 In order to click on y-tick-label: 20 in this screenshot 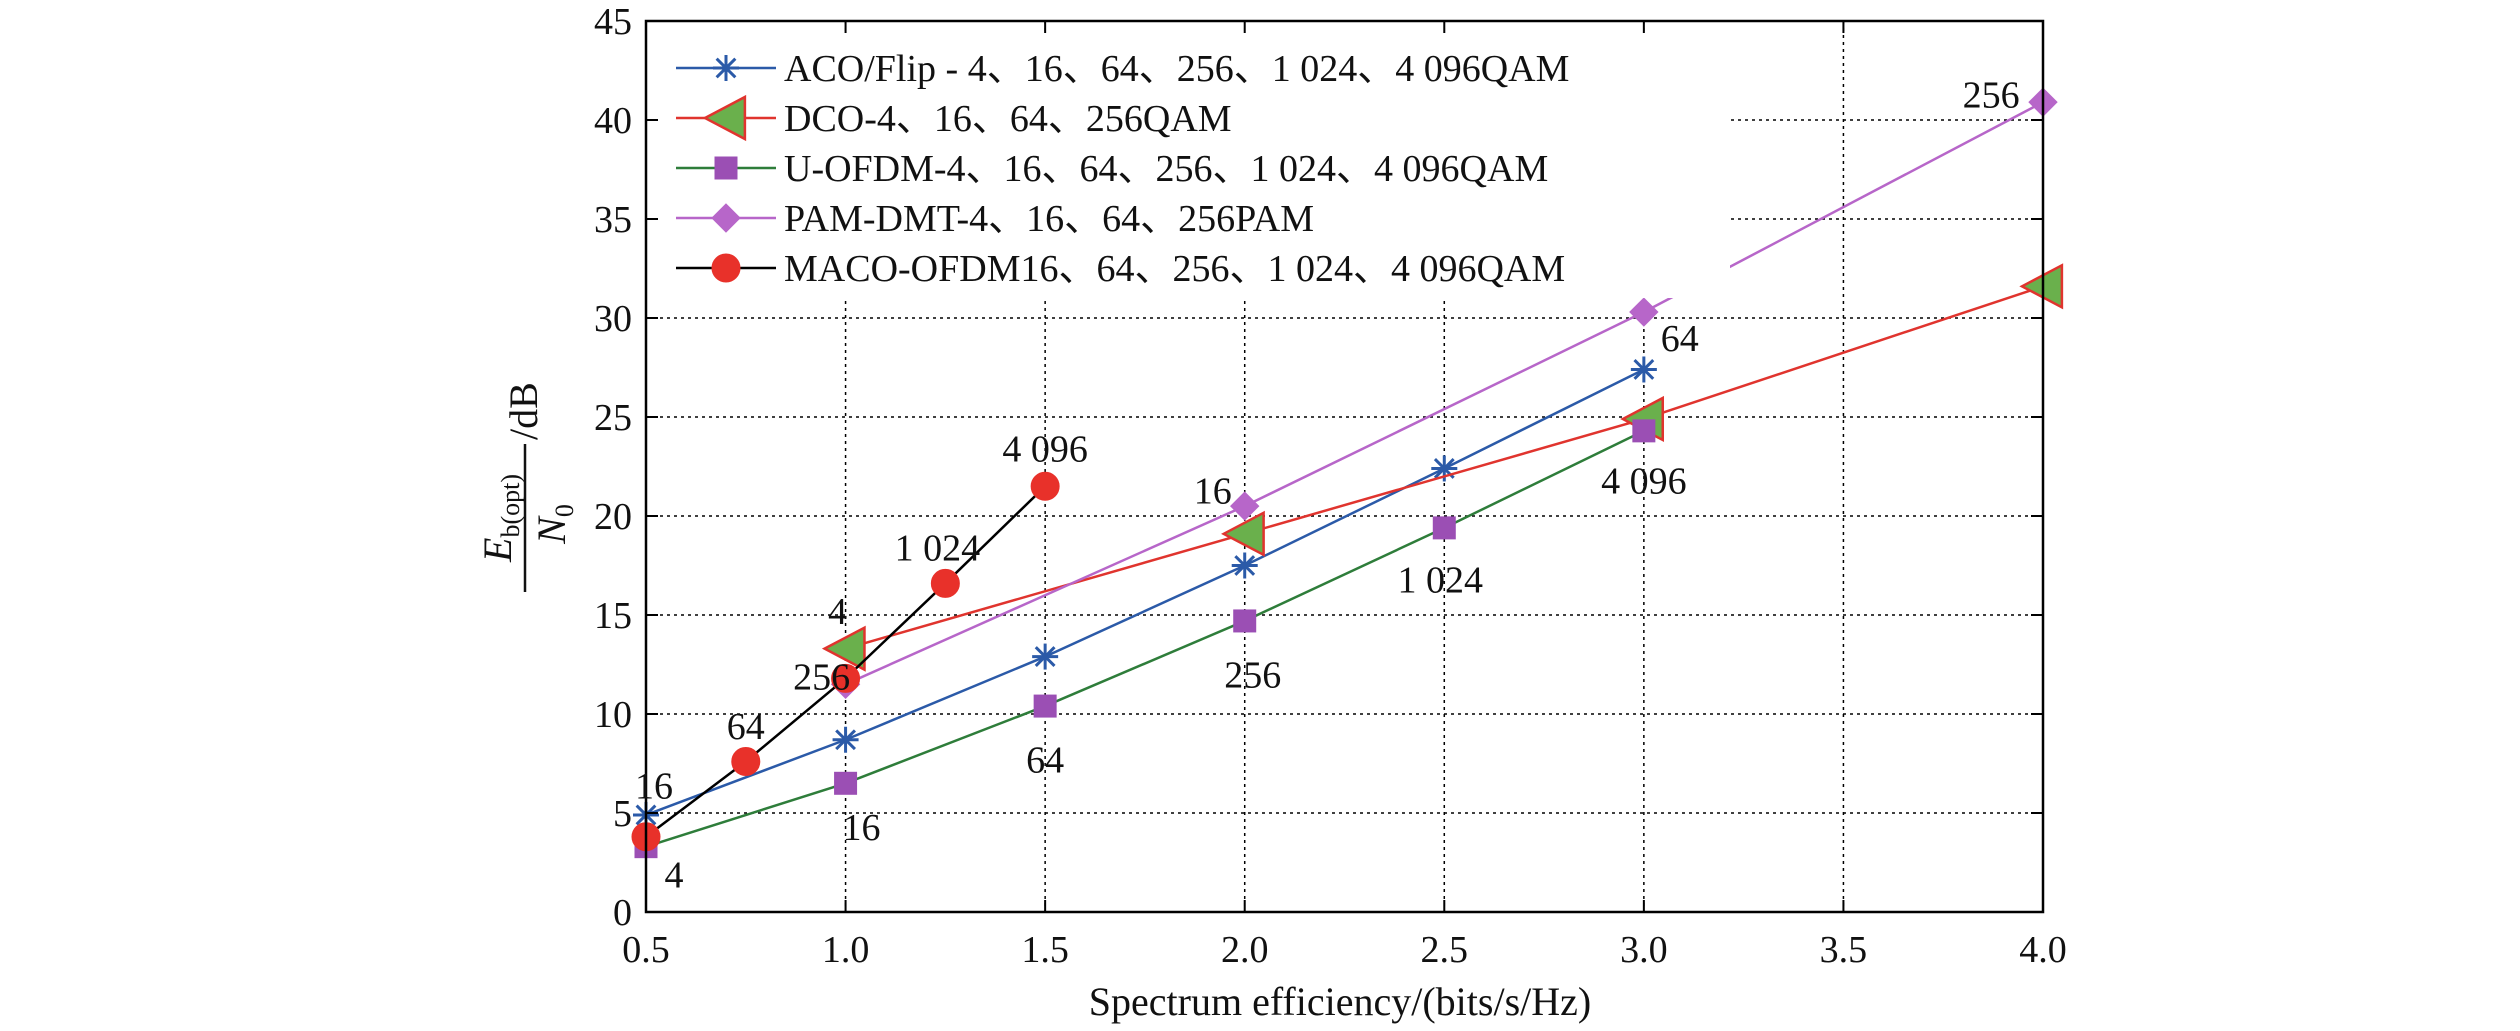, I will do `click(613, 517)`.